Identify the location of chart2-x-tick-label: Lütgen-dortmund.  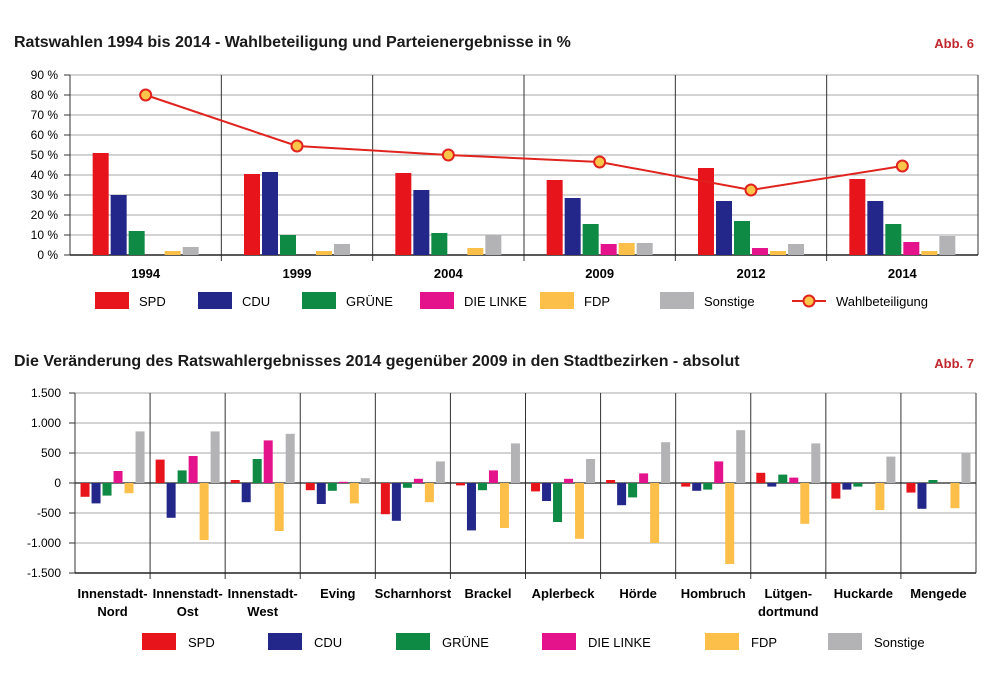
(788, 602).